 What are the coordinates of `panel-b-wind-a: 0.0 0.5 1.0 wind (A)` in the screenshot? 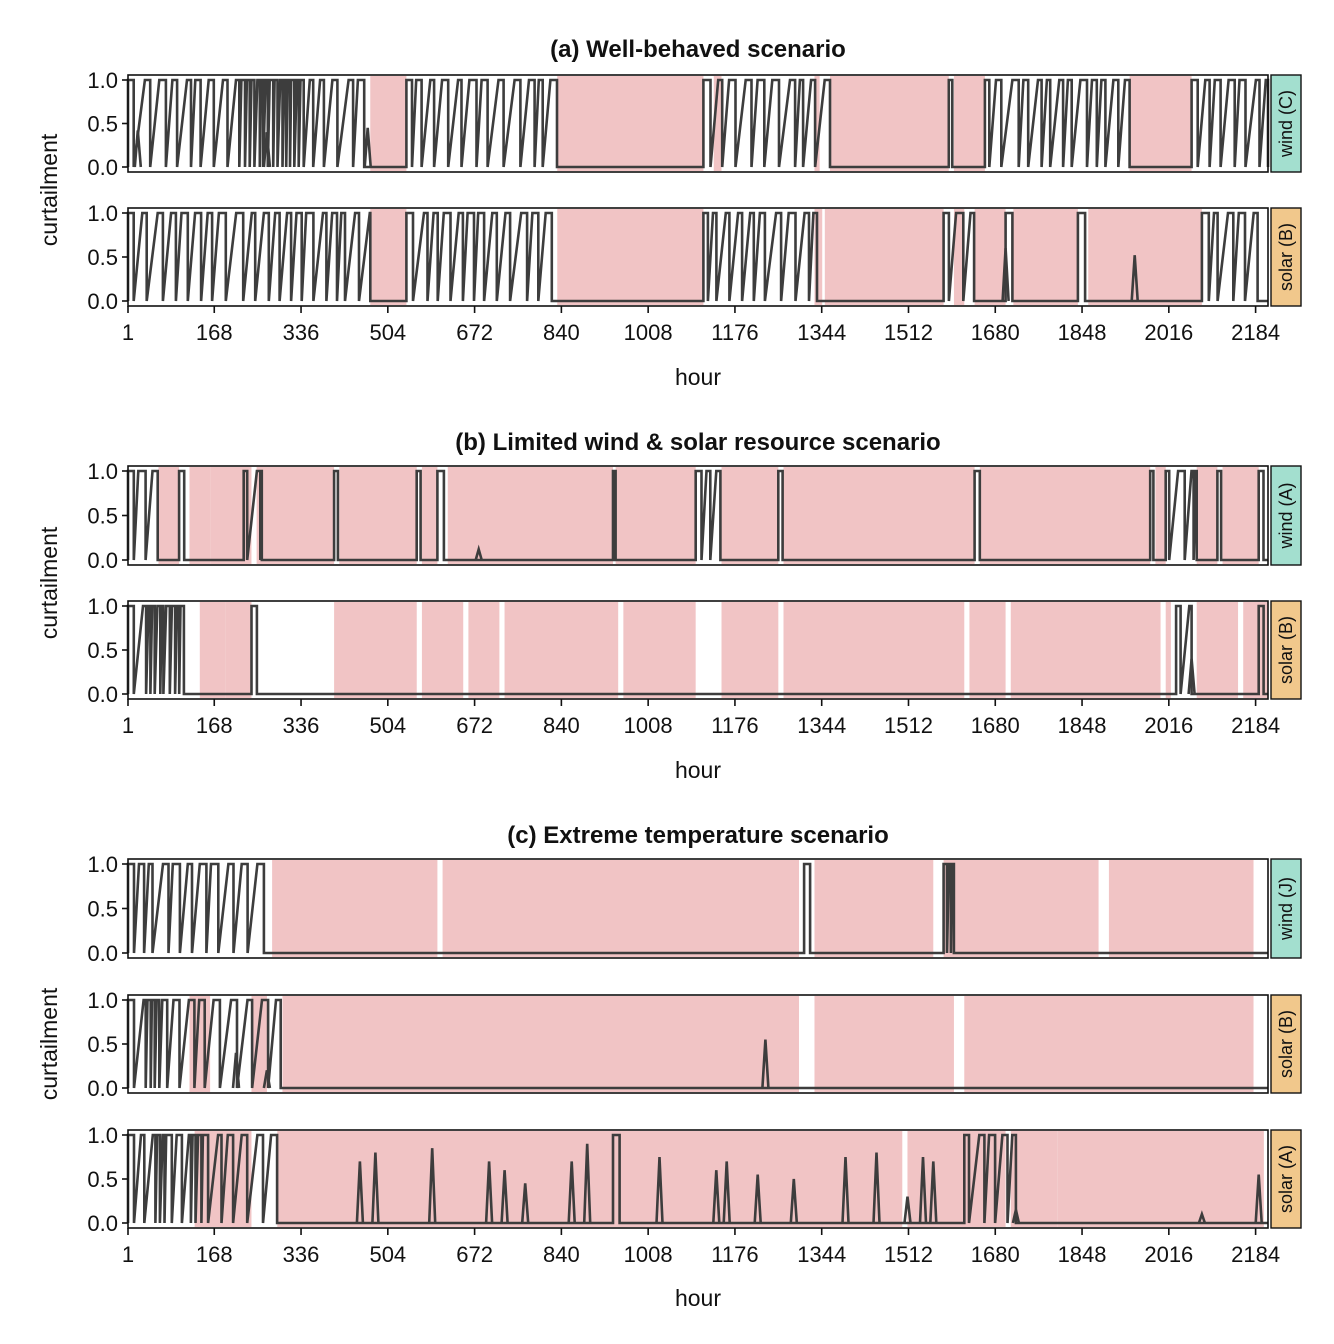 It's located at (694, 516).